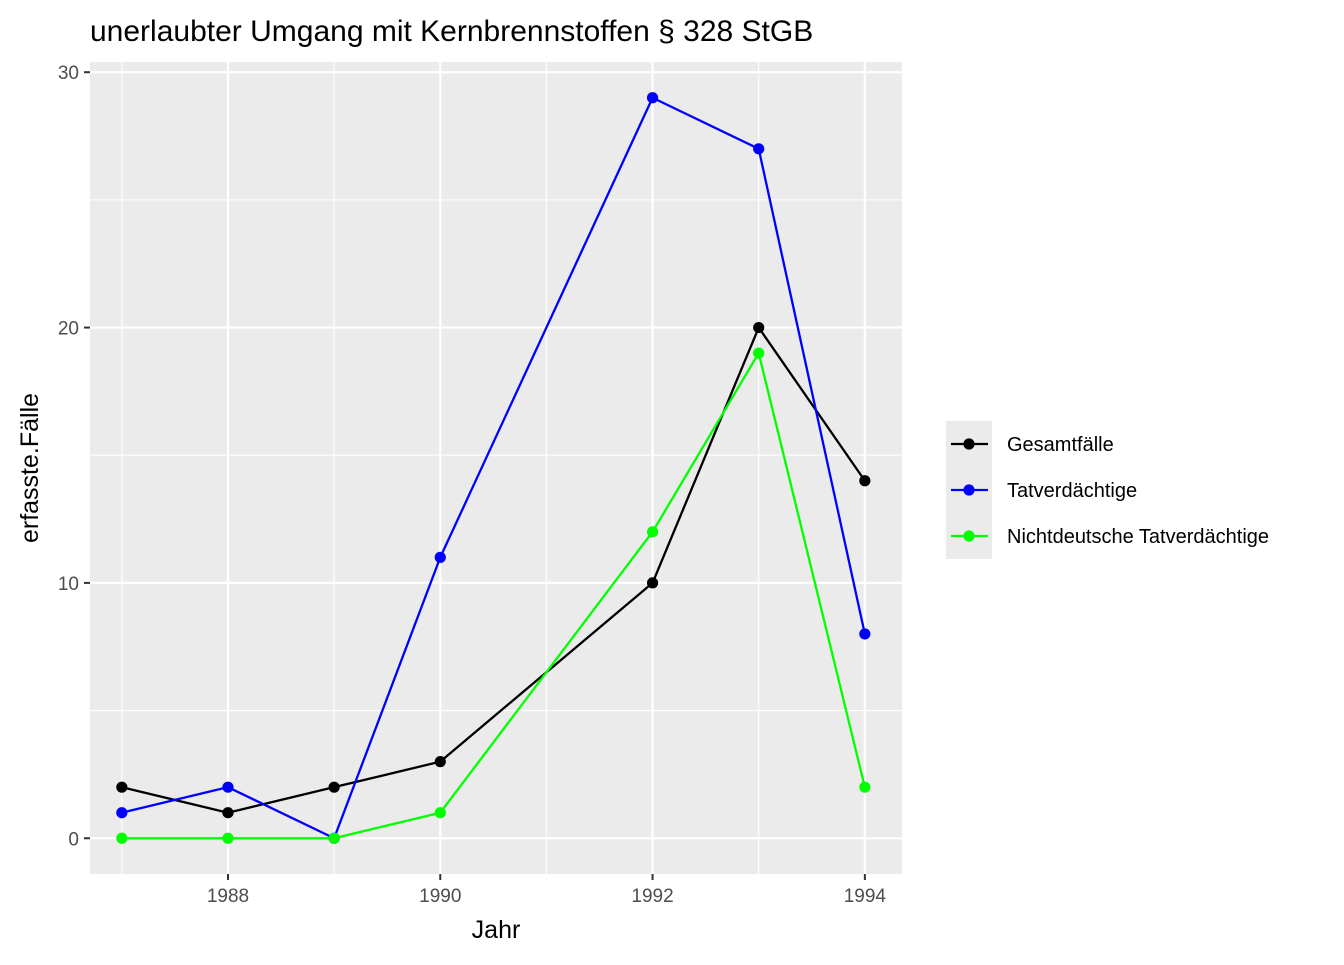 The height and width of the screenshot is (965, 1344). What do you see at coordinates (547, 890) in the screenshot?
I see `x-axis: 1988 1990 1992 1994` at bounding box center [547, 890].